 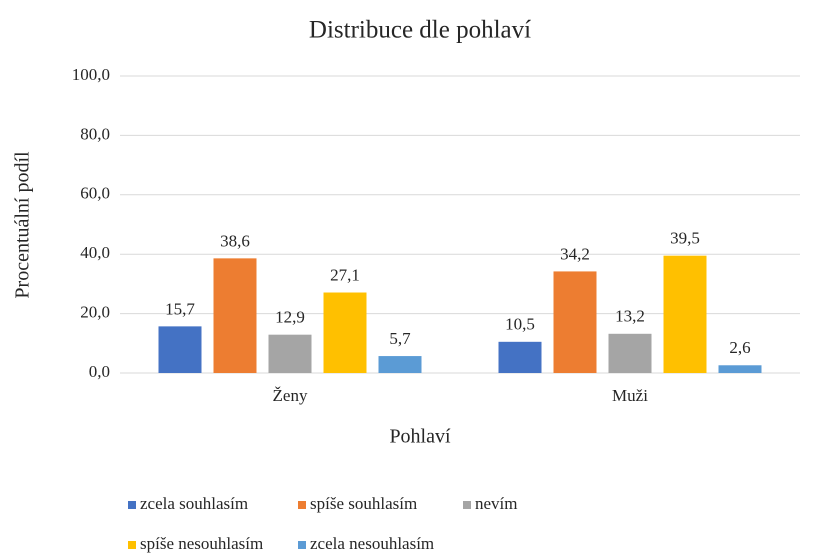 What do you see at coordinates (95, 193) in the screenshot?
I see `y-tick-label: 60,0` at bounding box center [95, 193].